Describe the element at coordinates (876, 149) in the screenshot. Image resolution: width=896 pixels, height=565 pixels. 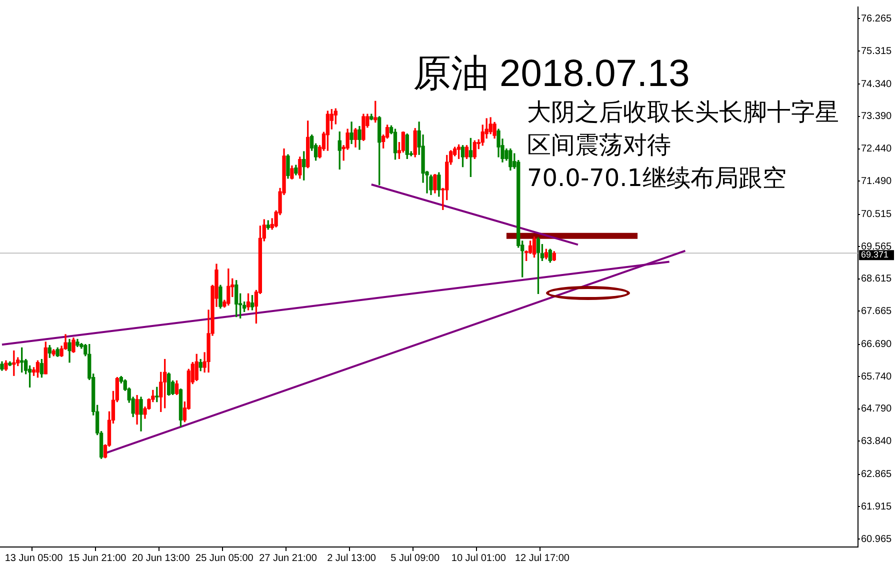
I see `y-tick-label: 72.440` at that location.